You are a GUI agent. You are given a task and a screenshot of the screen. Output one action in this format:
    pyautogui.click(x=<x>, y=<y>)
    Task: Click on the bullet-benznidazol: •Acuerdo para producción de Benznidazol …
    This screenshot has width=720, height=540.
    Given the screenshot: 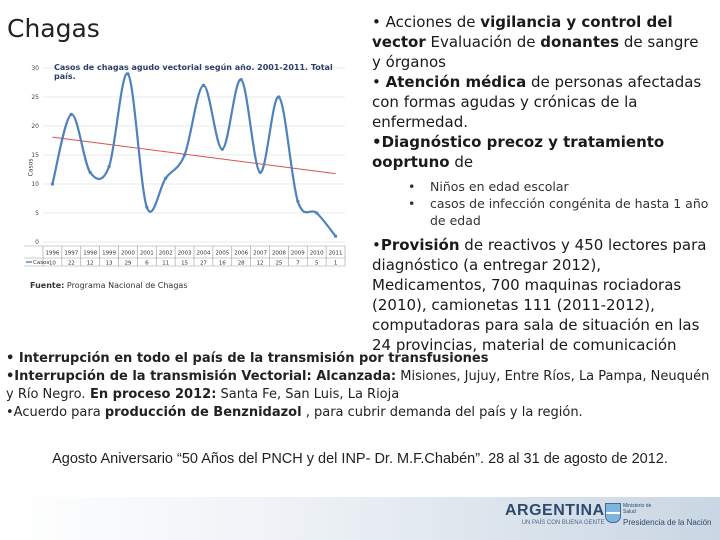 What is the action you would take?
    pyautogui.click(x=294, y=412)
    